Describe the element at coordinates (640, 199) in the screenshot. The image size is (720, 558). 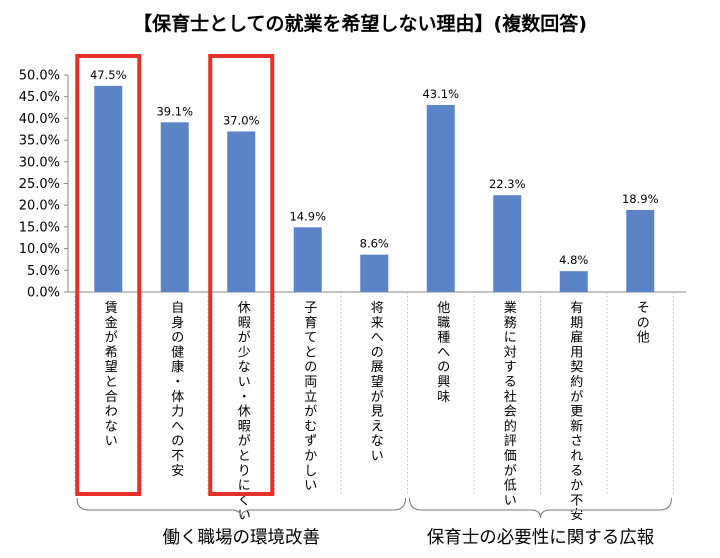
I see `value-label: 18.9%` at that location.